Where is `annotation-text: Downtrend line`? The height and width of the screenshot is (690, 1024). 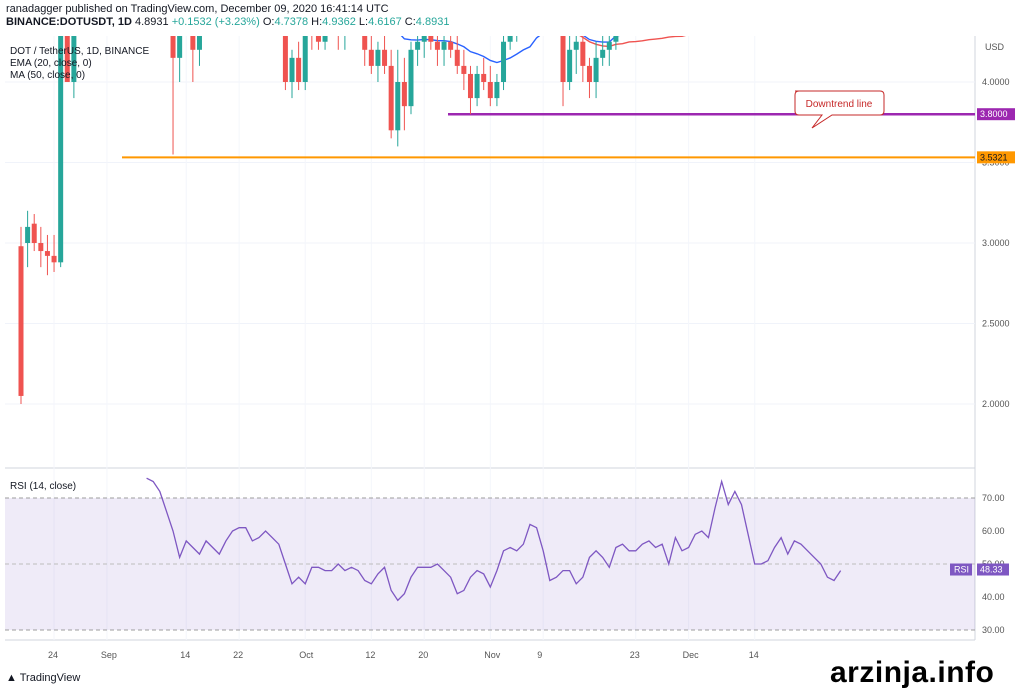 annotation-text: Downtrend line is located at coordinates (839, 104).